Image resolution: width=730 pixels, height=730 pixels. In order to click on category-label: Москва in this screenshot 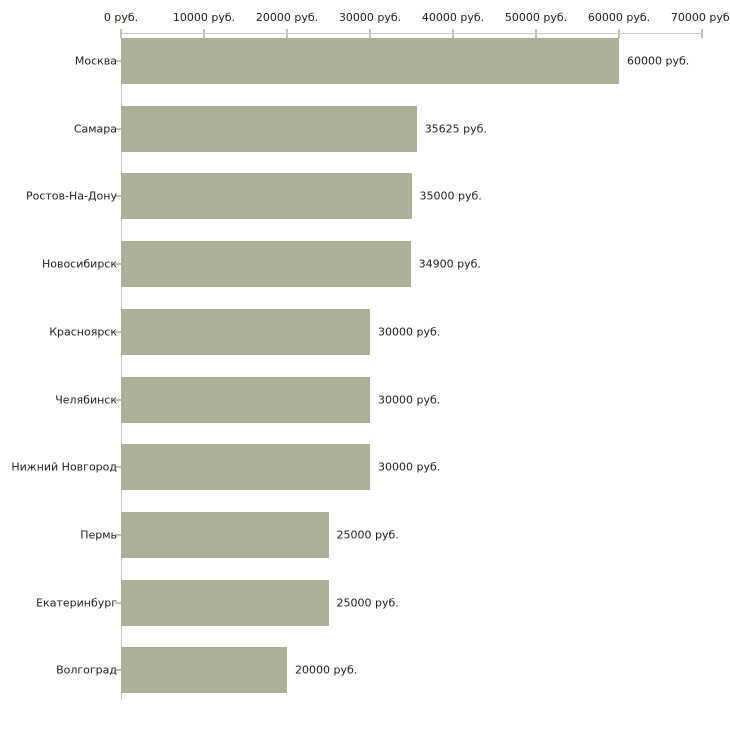, I will do `click(95, 61)`.